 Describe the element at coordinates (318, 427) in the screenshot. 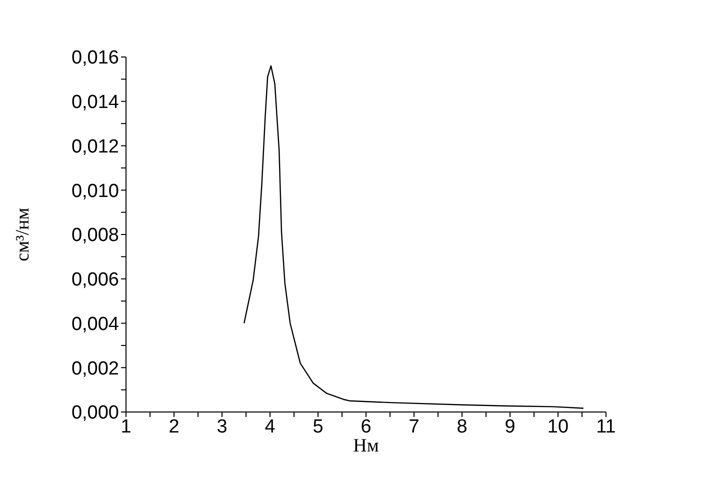

I see `x-tick-label: 5` at that location.